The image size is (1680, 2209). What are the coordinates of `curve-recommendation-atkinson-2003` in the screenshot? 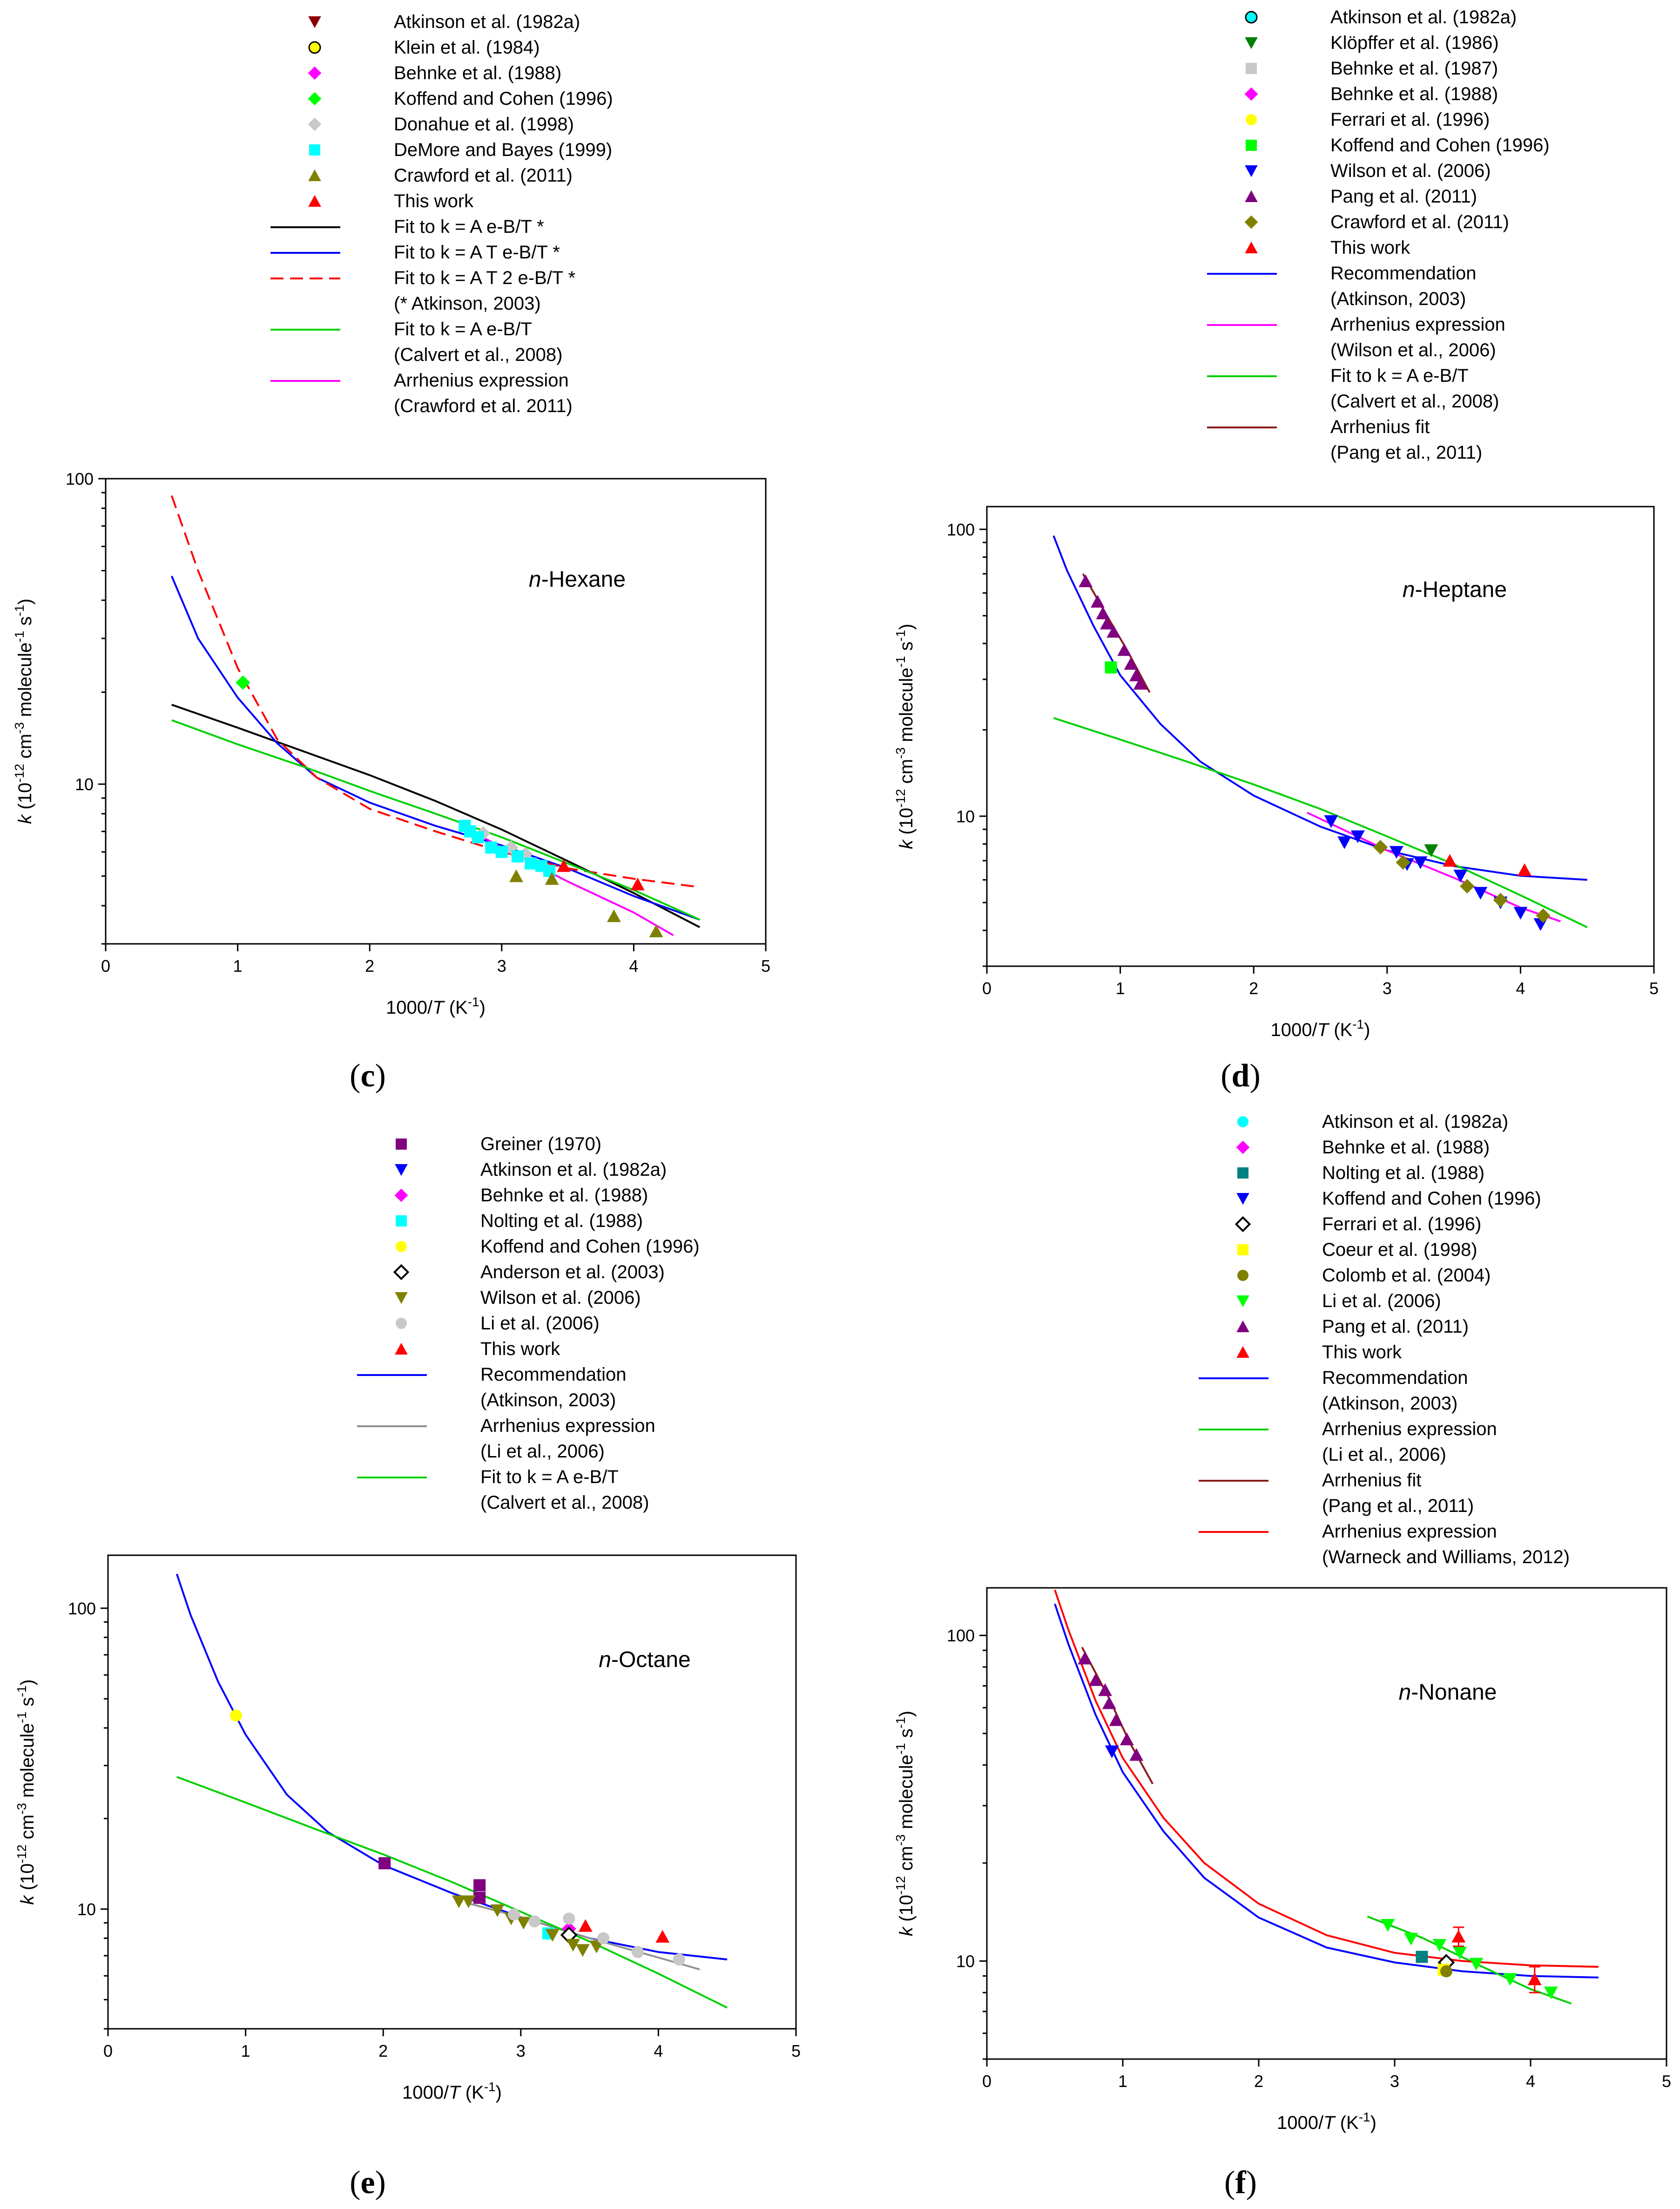 It's located at (452, 1767).